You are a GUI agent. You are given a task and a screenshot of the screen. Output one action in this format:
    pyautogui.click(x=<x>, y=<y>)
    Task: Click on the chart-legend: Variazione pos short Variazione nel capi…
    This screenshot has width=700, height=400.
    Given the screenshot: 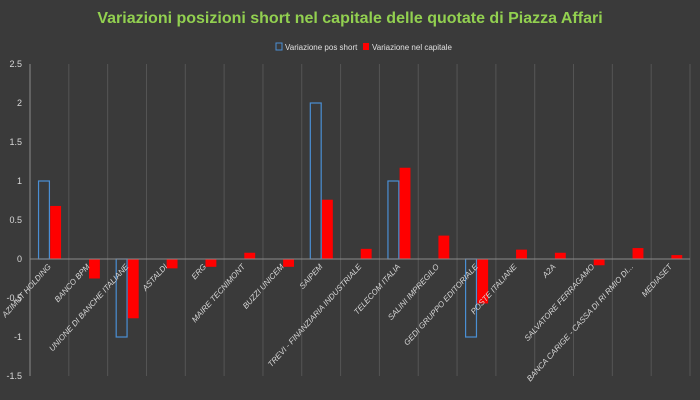 What is the action you would take?
    pyautogui.click(x=363, y=47)
    